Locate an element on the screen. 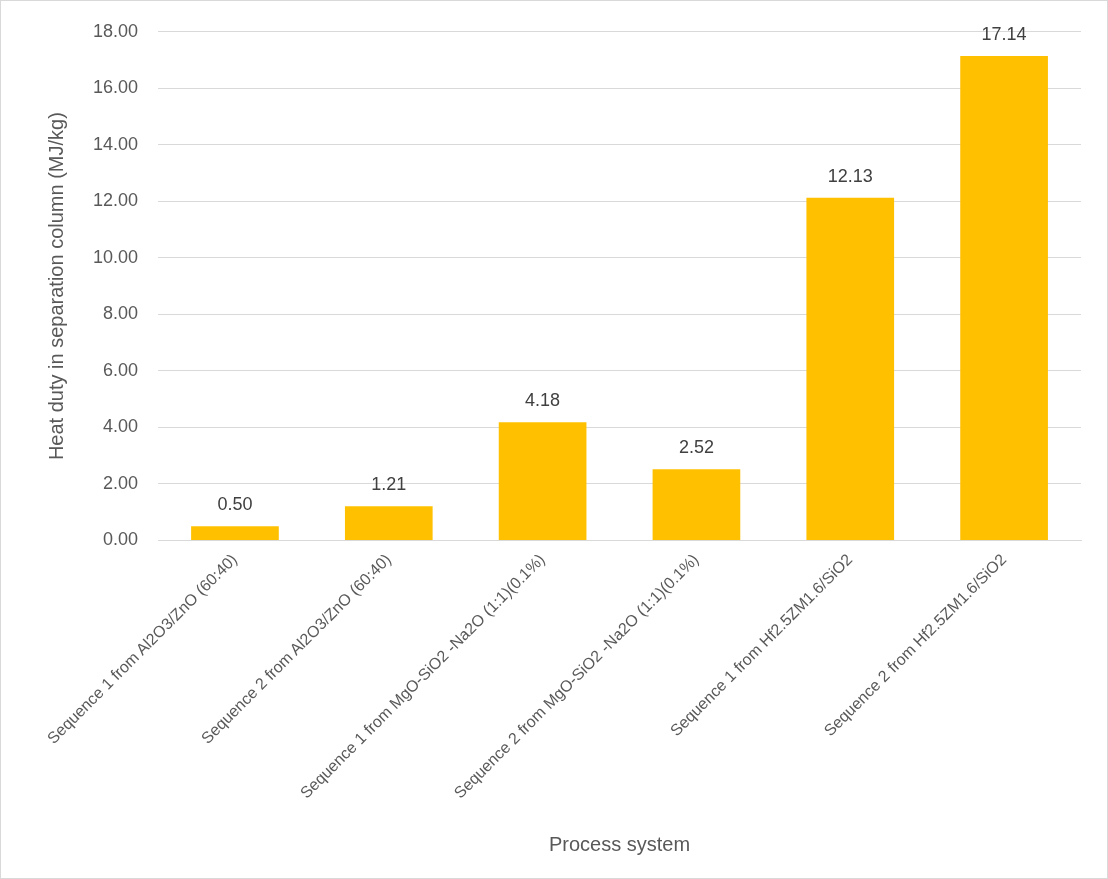 The width and height of the screenshot is (1108, 879). data-label: 17.14 is located at coordinates (1004, 34).